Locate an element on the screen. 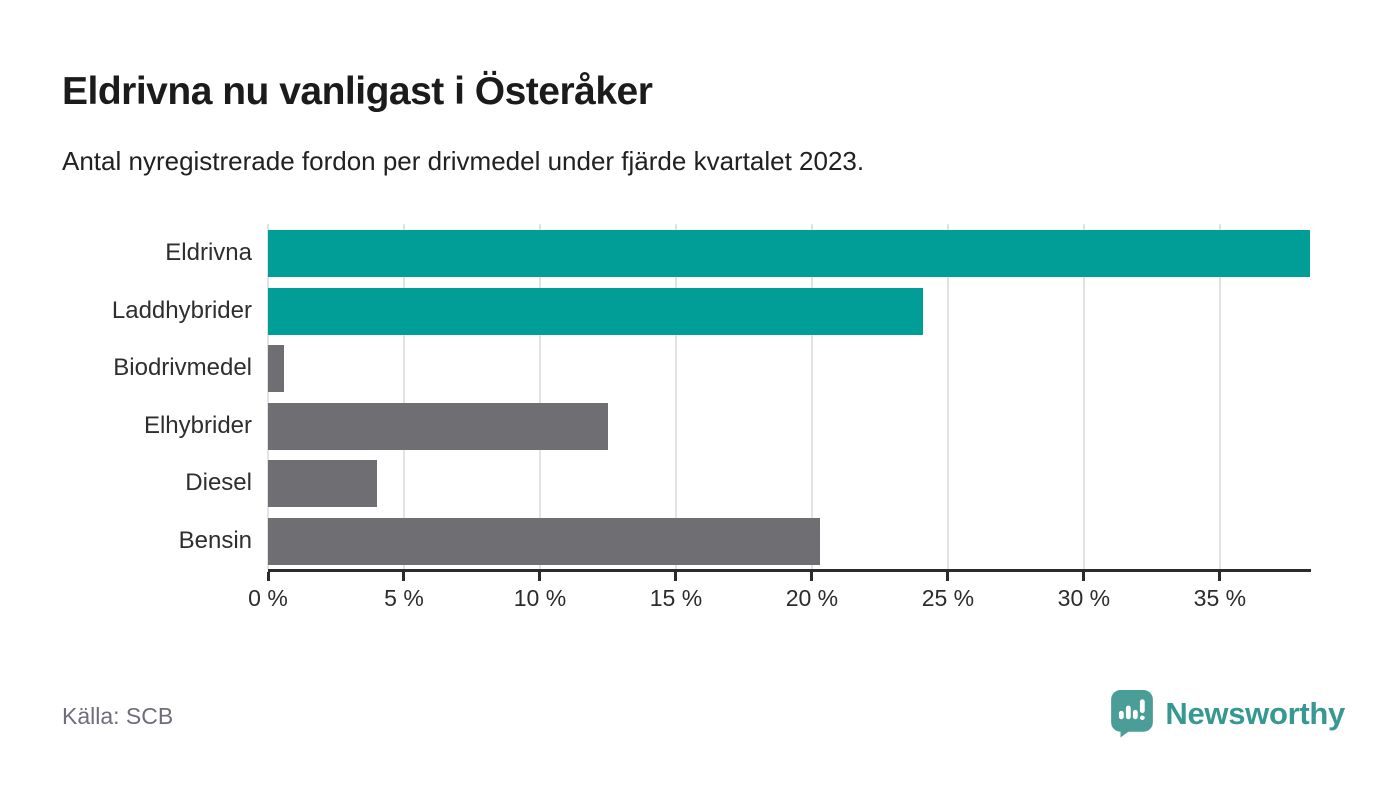 The image size is (1400, 793). bar-elhybrider is located at coordinates (438, 426).